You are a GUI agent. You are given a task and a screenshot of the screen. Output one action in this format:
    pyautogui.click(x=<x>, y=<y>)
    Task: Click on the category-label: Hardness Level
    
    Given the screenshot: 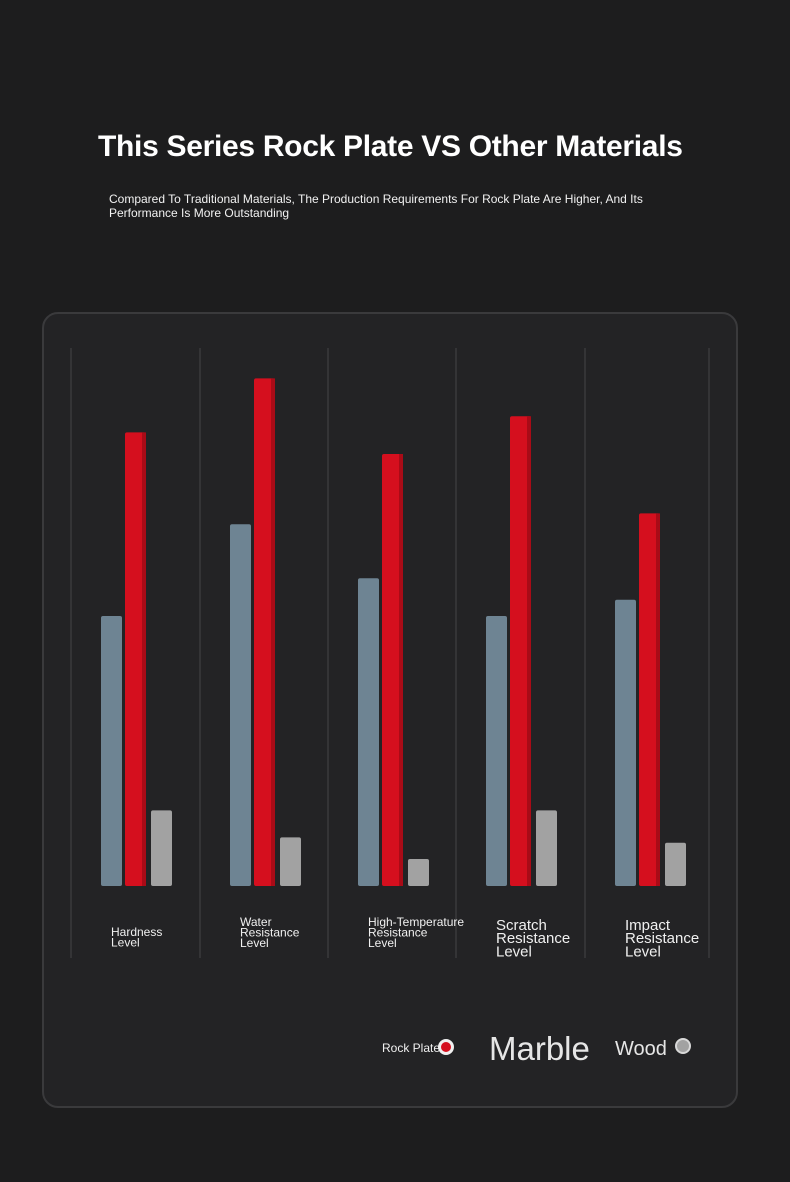 What is the action you would take?
    pyautogui.click(x=136, y=937)
    